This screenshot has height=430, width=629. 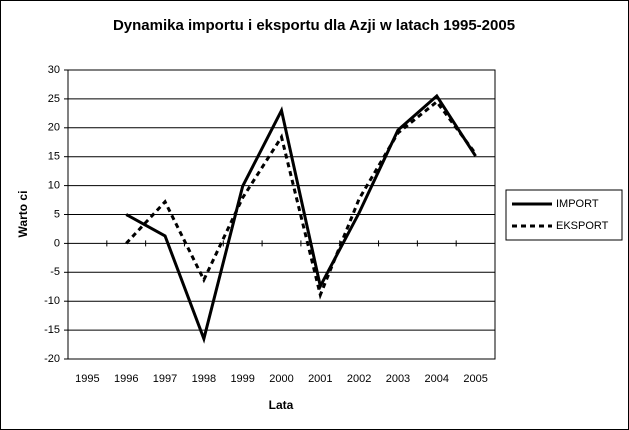 What do you see at coordinates (165, 379) in the screenshot?
I see `x-tick-label: 1997` at bounding box center [165, 379].